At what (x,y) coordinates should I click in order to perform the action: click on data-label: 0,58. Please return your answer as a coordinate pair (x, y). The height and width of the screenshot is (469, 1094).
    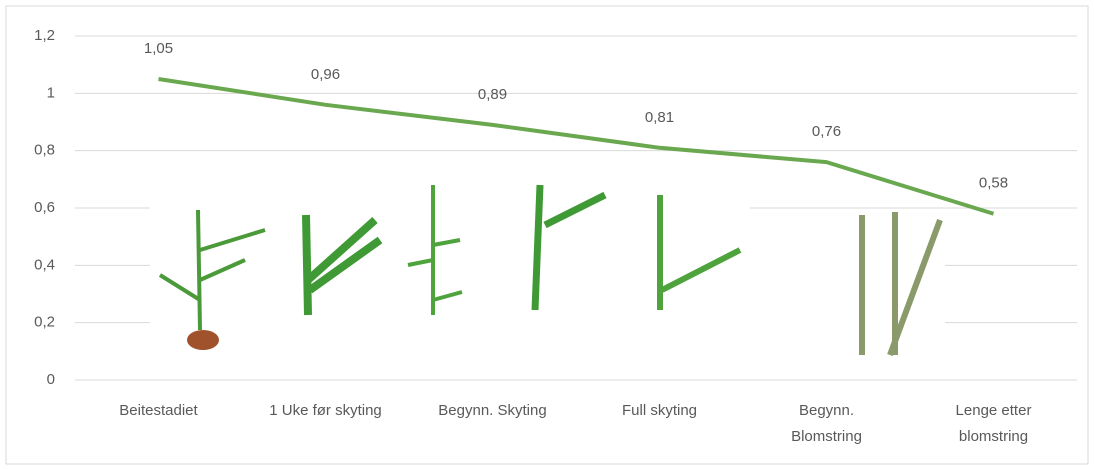
    Looking at the image, I should click on (993, 183).